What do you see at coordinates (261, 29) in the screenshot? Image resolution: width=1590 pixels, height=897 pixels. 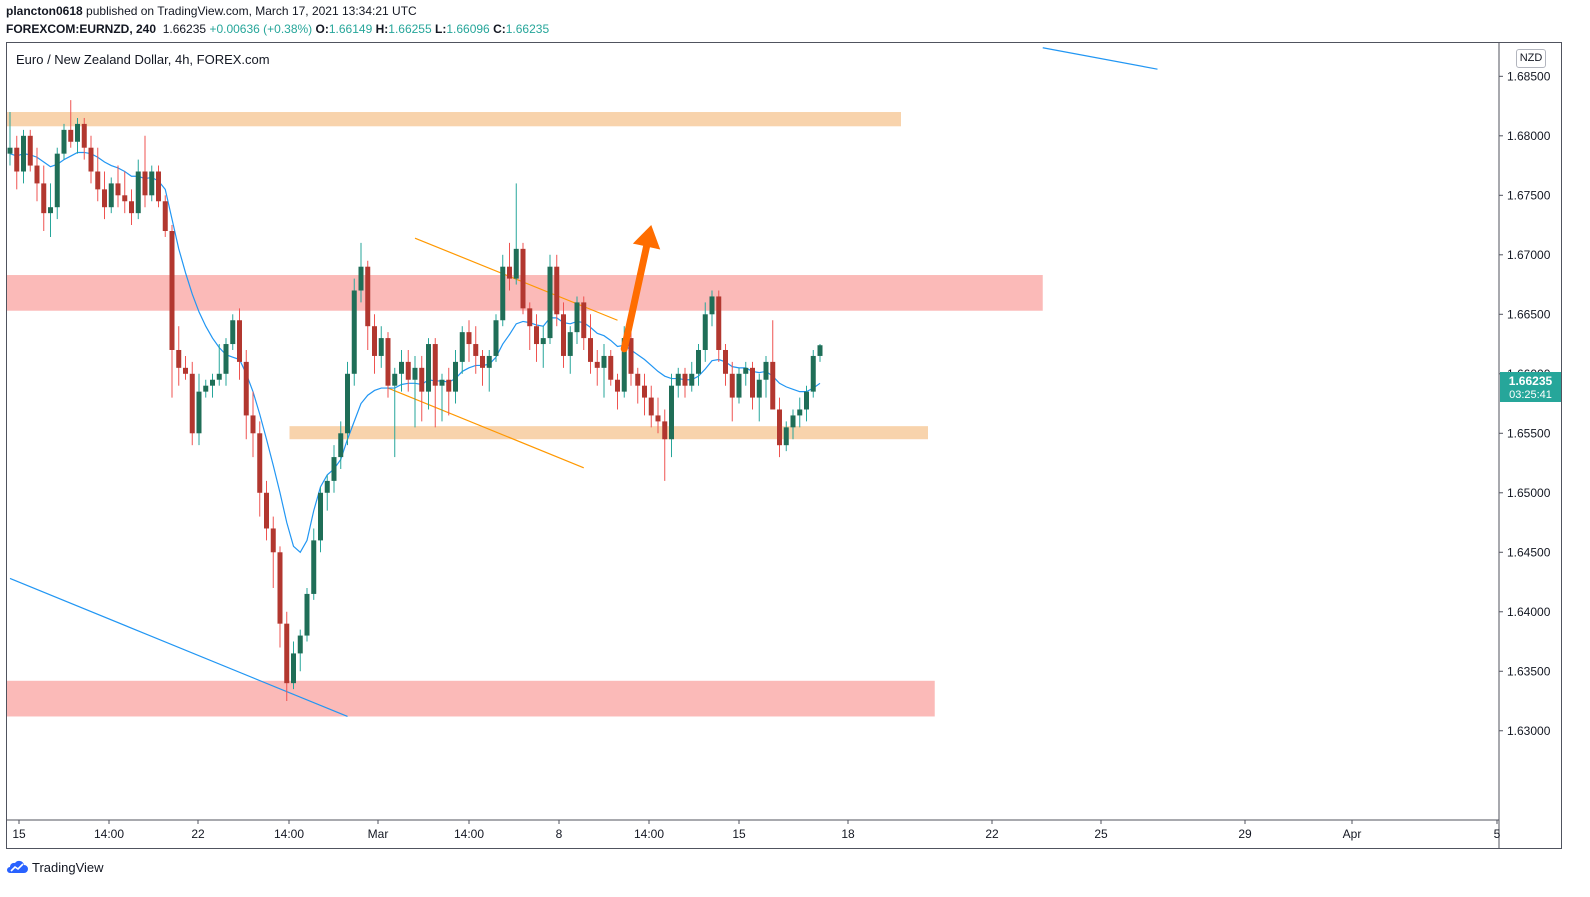 I see `price-change: +0.00636 (+0.38%)` at bounding box center [261, 29].